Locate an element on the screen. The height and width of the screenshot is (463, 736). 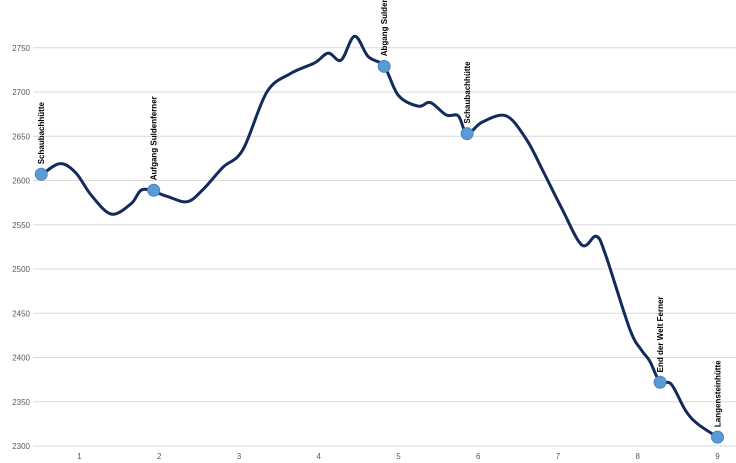
x-tick-label: 2 is located at coordinates (159, 456).